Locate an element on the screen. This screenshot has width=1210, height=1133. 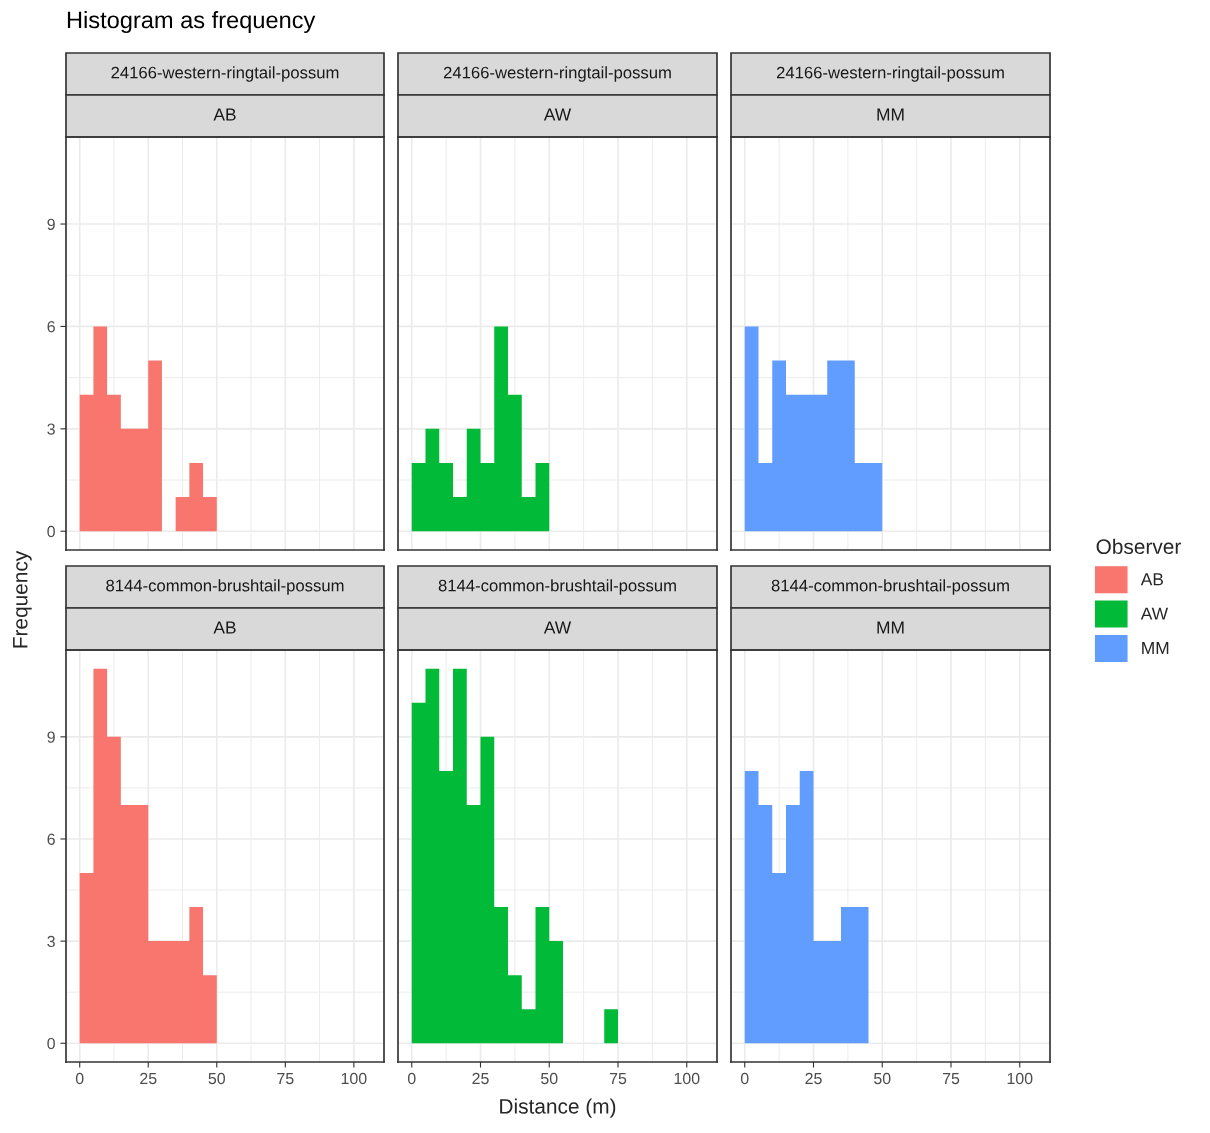
y-axis-title: Frequency is located at coordinates (22, 599).